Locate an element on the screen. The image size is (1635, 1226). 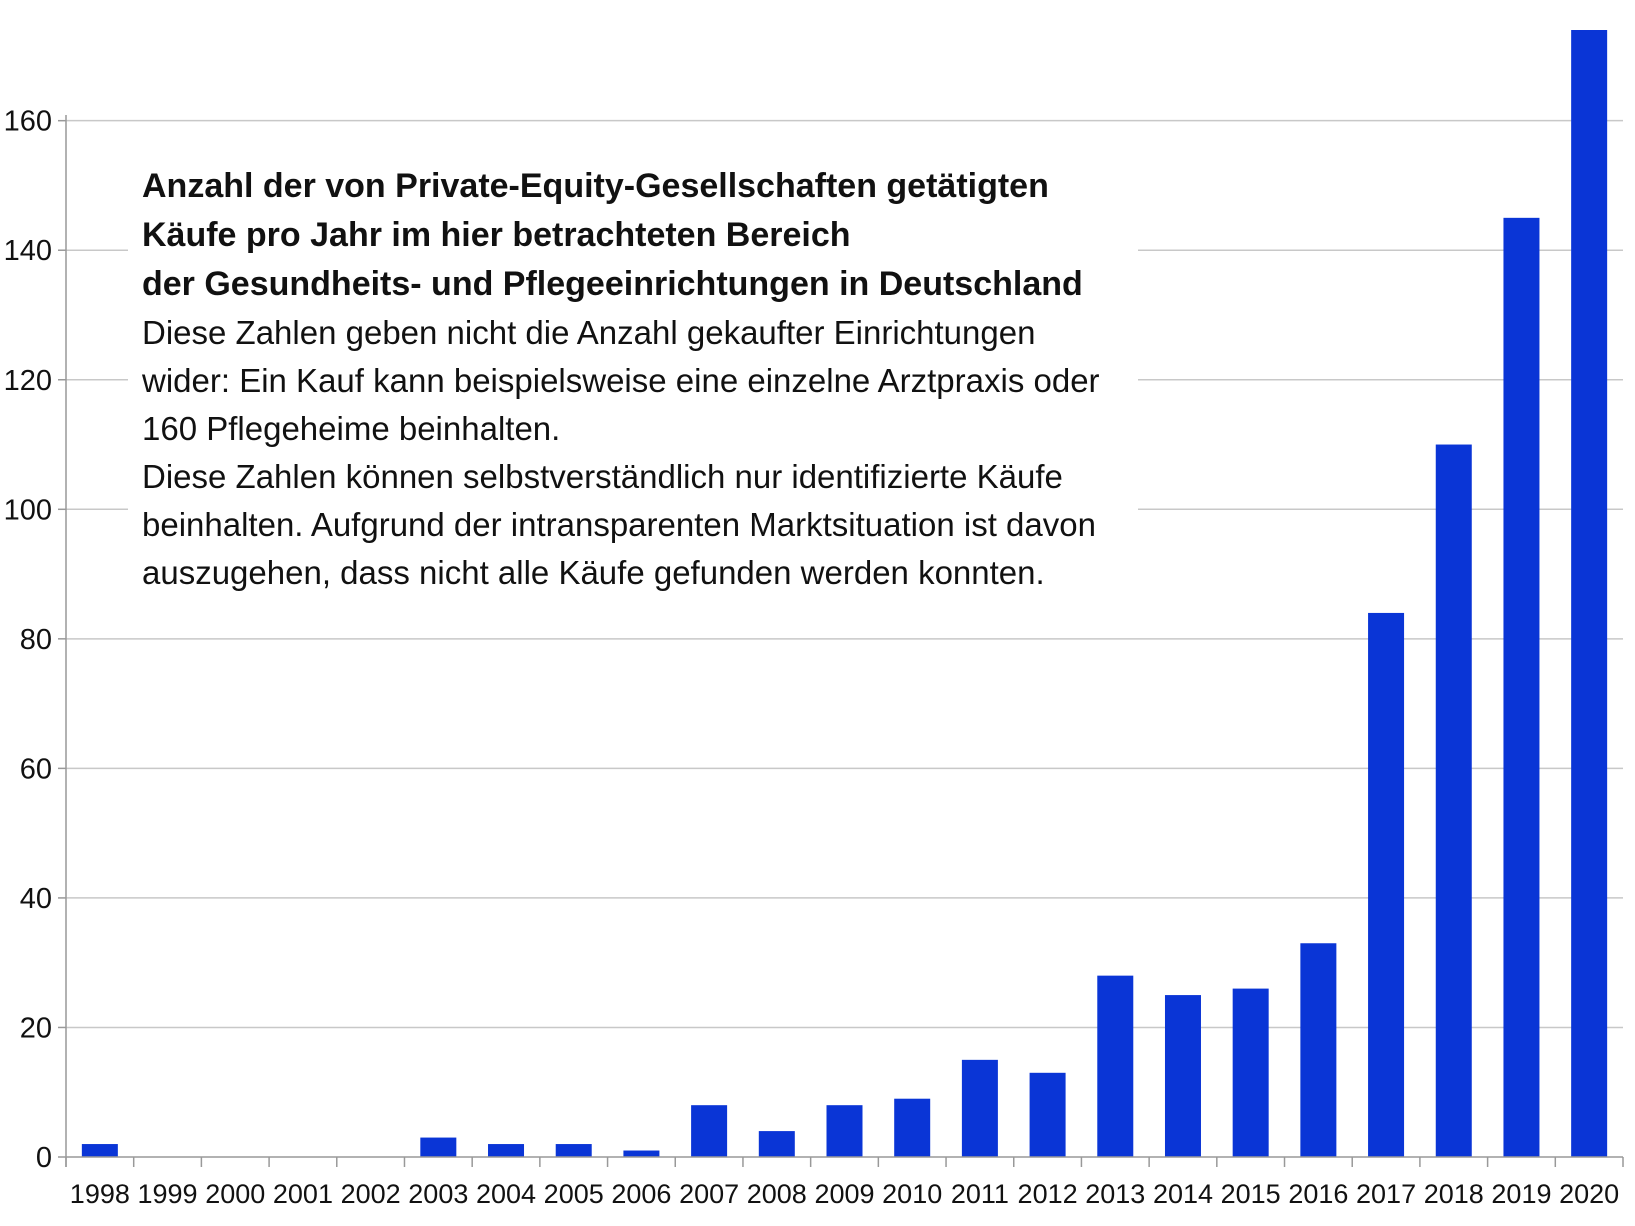
bar-2006 is located at coordinates (641, 1153).